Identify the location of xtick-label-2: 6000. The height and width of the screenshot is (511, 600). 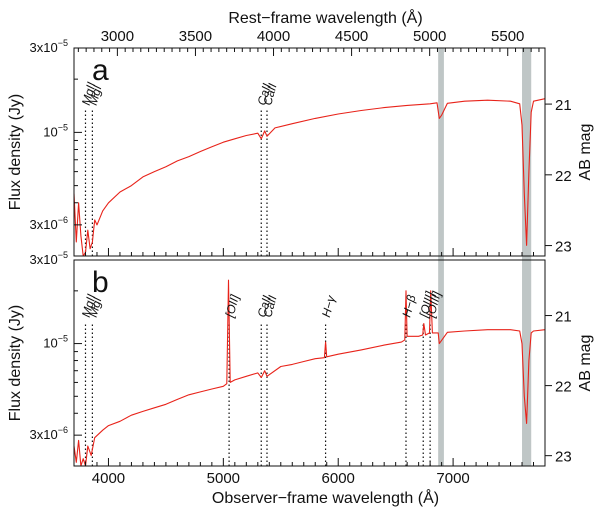
(338, 478).